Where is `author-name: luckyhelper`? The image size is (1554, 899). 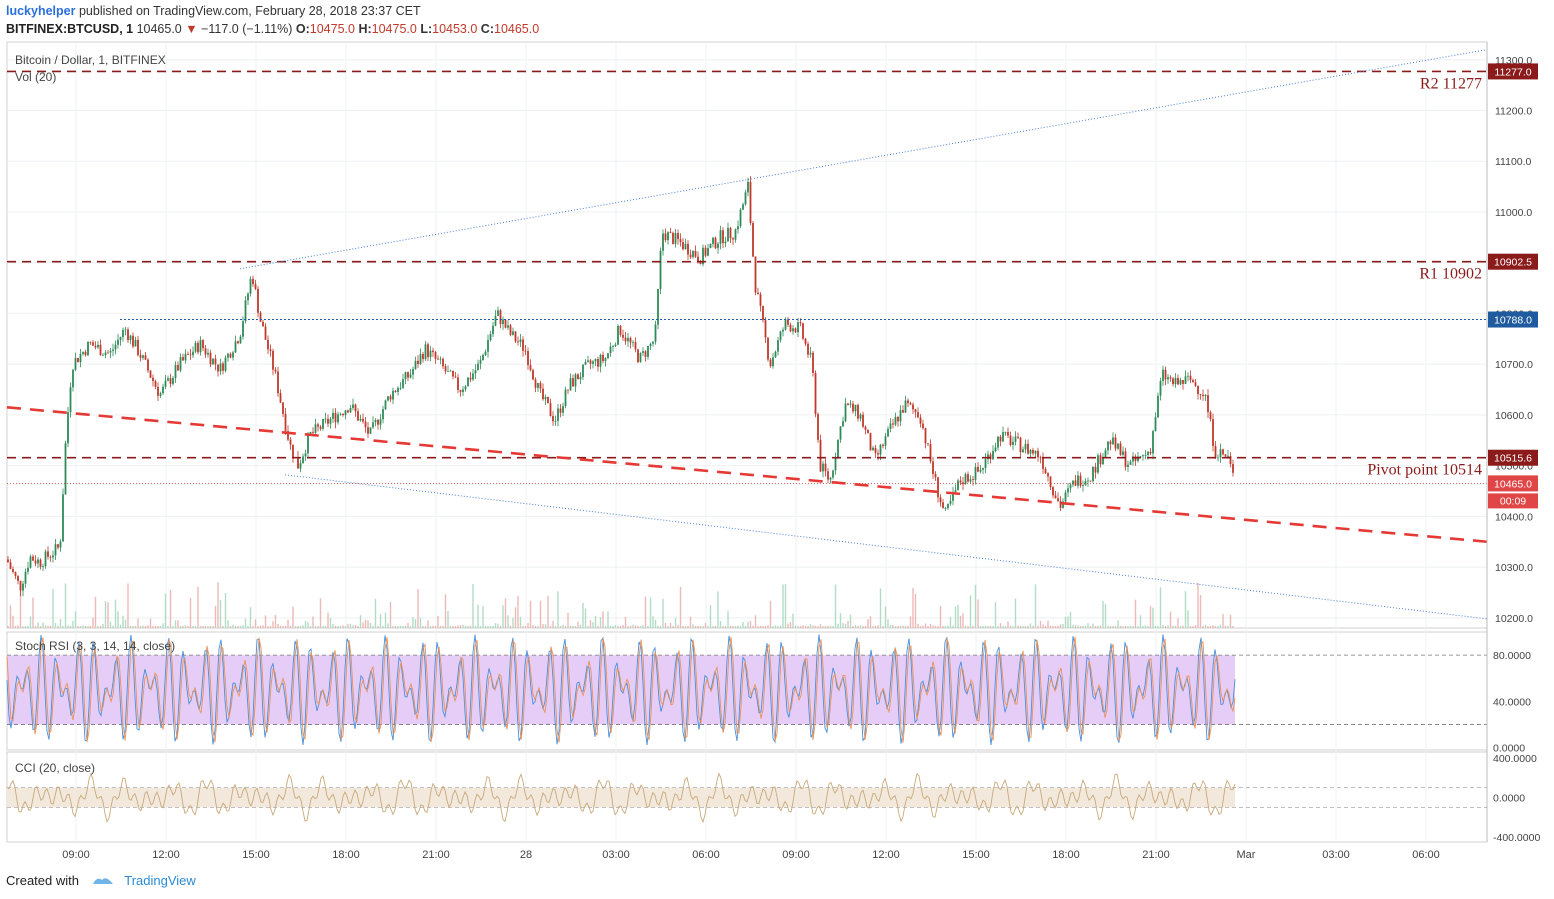
author-name: luckyhelper is located at coordinates (41, 11).